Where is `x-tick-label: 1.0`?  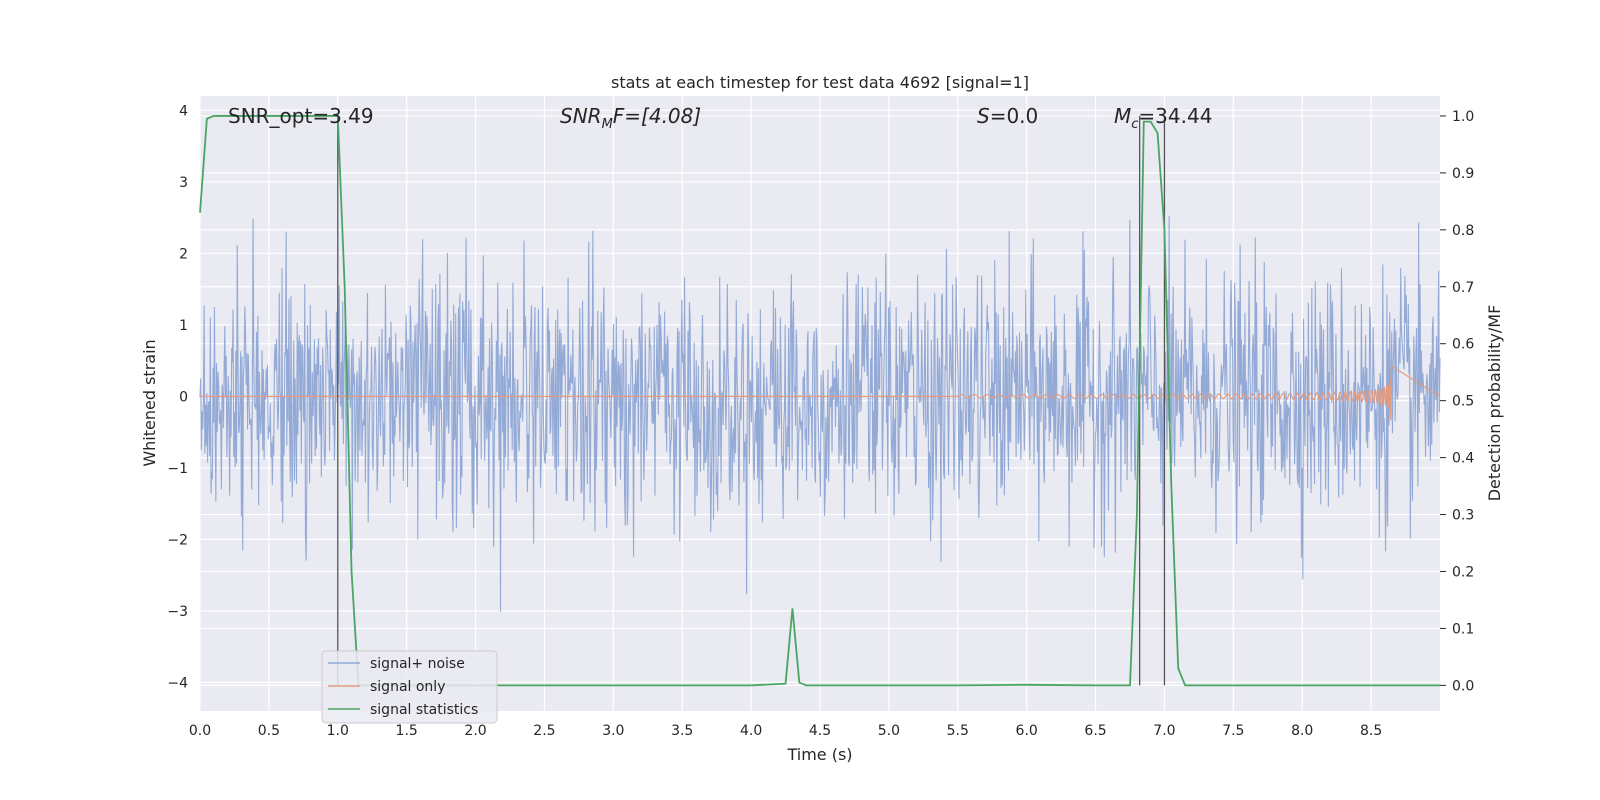
x-tick-label: 1.0 is located at coordinates (338, 731).